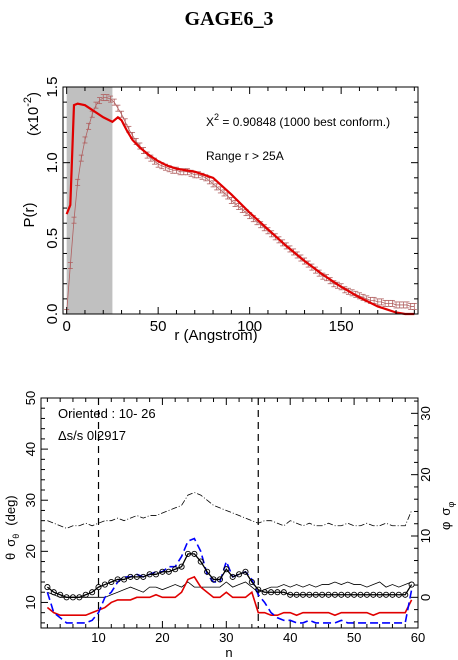 This screenshot has height=660, width=458. What do you see at coordinates (52, 314) in the screenshot?
I see `pr-y-tick-label: 0.0` at bounding box center [52, 314].